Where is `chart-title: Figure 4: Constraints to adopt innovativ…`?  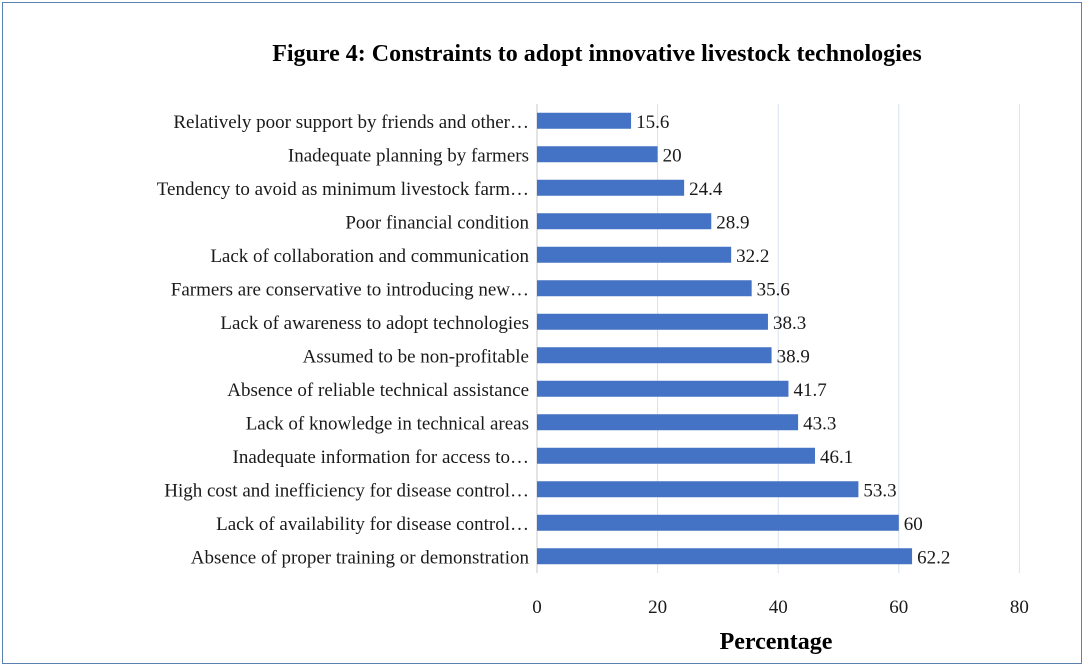
chart-title: Figure 4: Constraints to adopt innovativ… is located at coordinates (597, 54).